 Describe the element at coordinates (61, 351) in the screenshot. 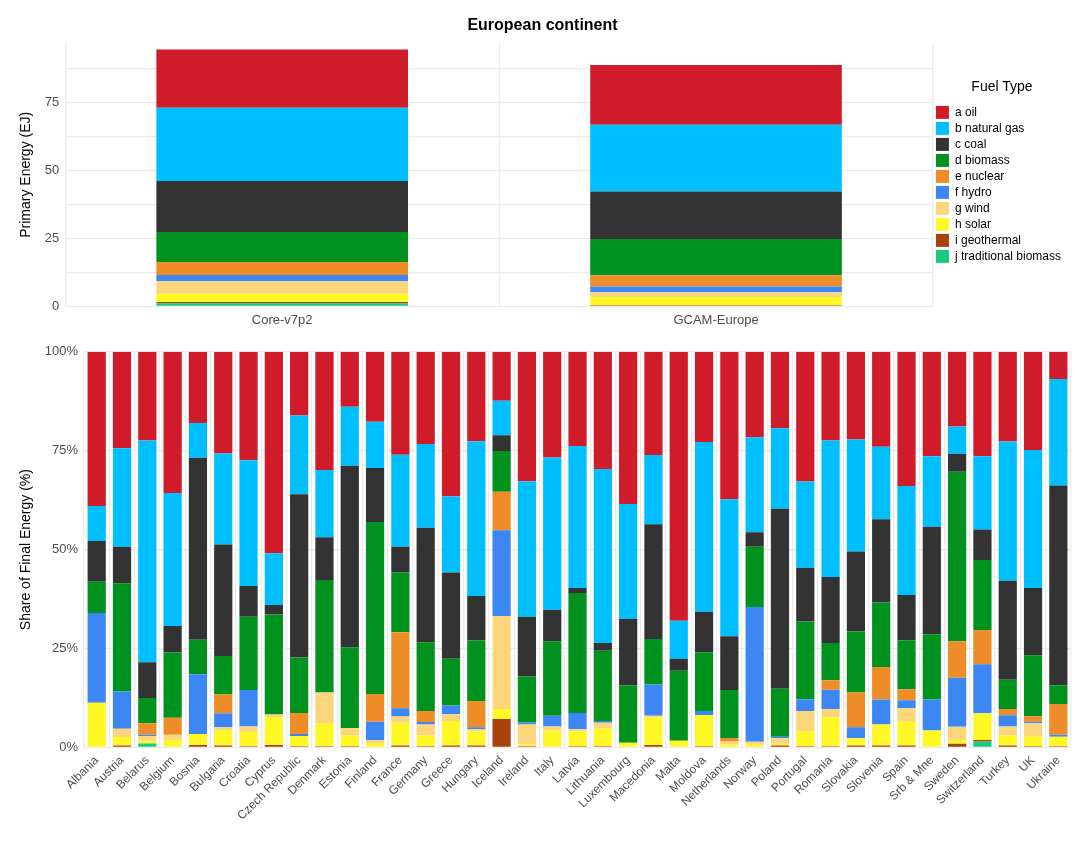

I see `y-tick-label: 100%` at that location.